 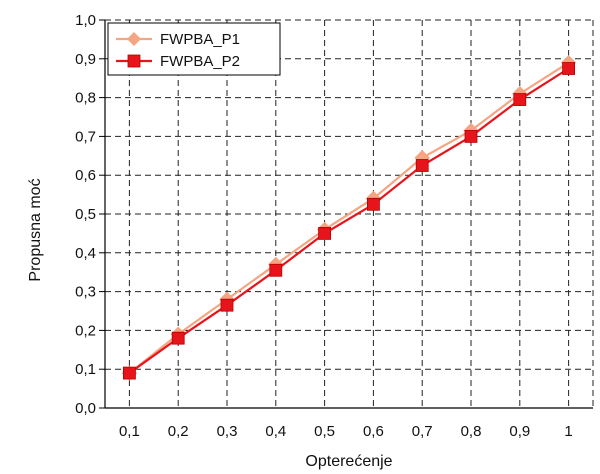 I want to click on y-tick-label: 0,5, so click(x=85, y=214).